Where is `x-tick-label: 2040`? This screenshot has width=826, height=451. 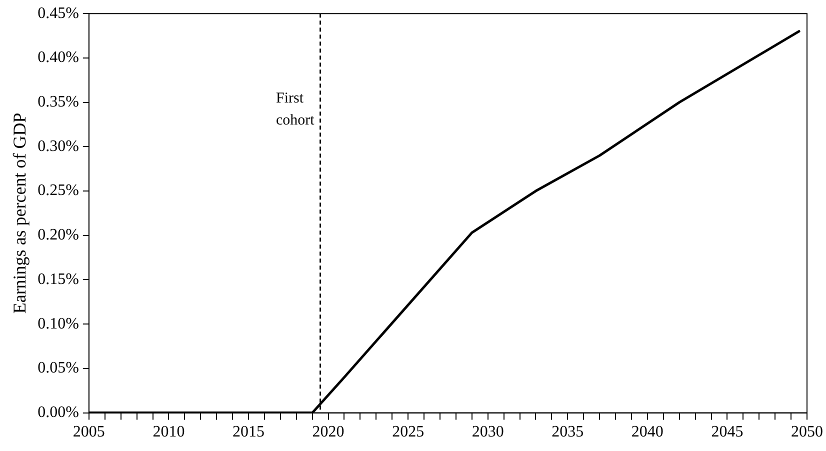
x-tick-label: 2040 is located at coordinates (647, 432).